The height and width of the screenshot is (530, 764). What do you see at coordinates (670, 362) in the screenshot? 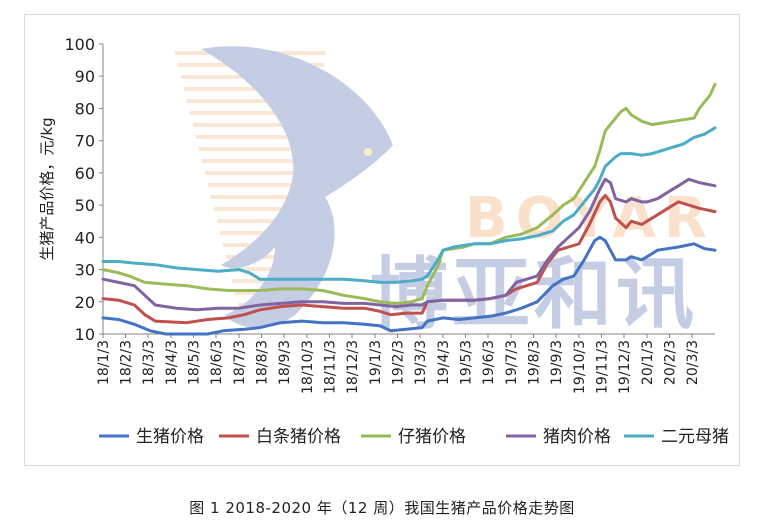
I see `x-tick-label: 20/2/3` at bounding box center [670, 362].